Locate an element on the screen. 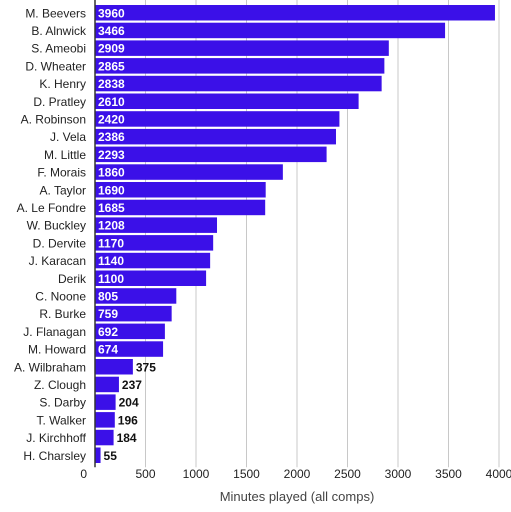 Image resolution: width=511 pixels, height=512 pixels. category-label: D. Pratley is located at coordinates (59, 102).